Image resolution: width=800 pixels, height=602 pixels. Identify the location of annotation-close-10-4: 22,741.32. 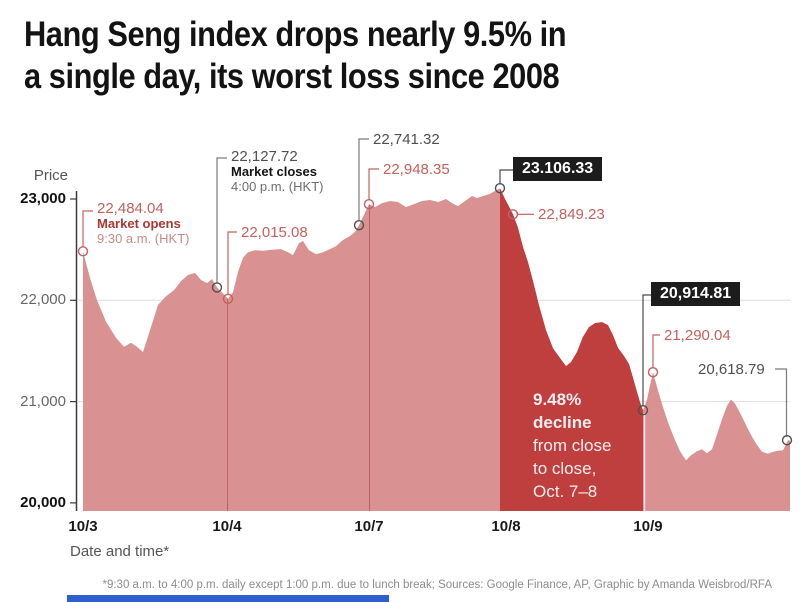
(406, 139).